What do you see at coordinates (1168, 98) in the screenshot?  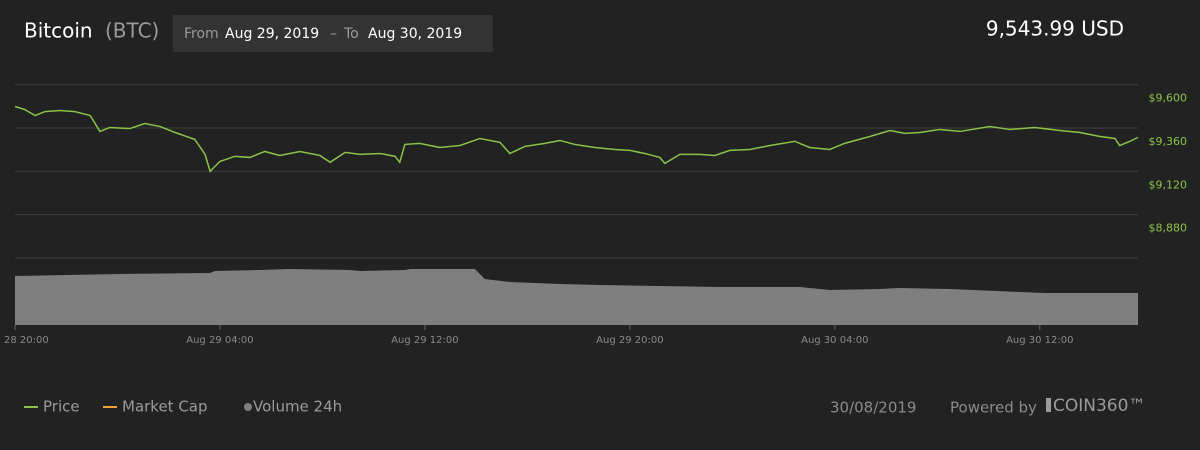 I see `y-tick-label: $9,600` at bounding box center [1168, 98].